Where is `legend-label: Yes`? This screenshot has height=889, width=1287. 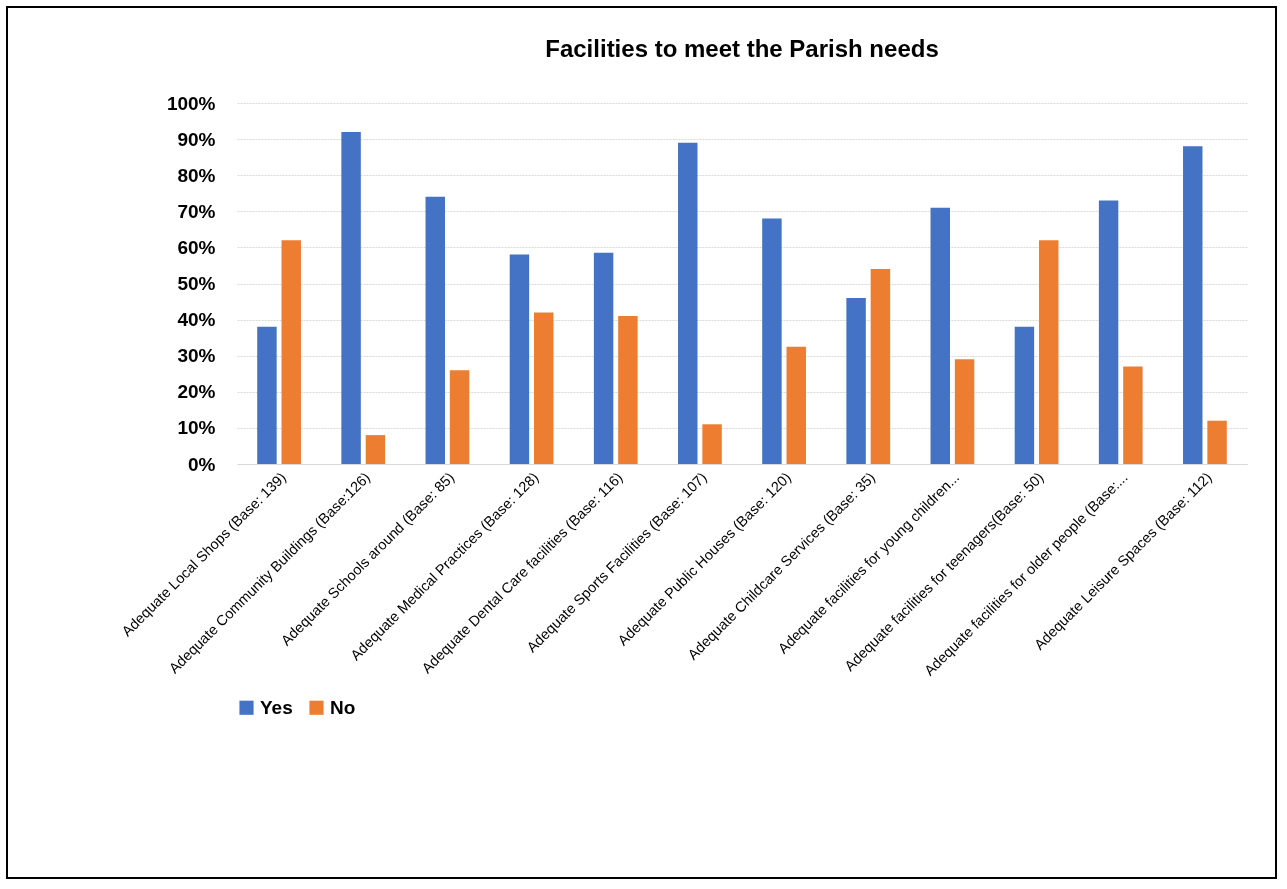
legend-label: Yes is located at coordinates (276, 707).